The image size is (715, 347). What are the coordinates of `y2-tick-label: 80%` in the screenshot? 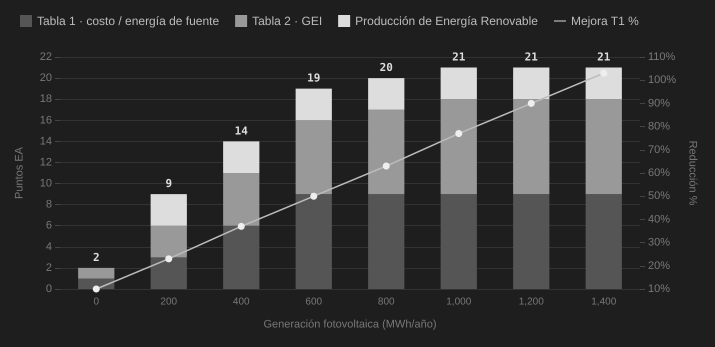 It's located at (659, 126).